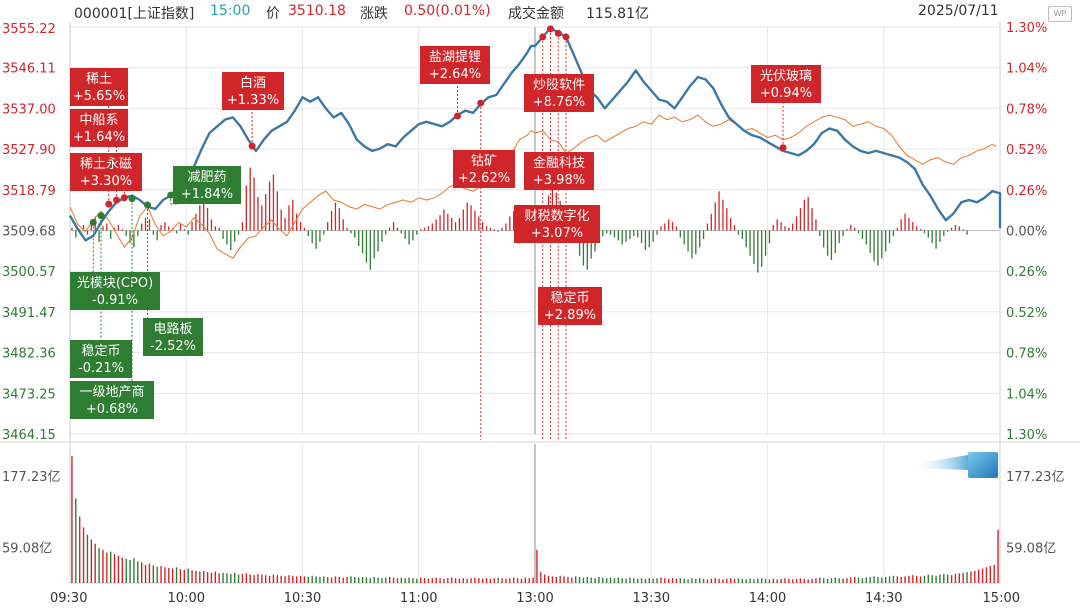  Describe the element at coordinates (253, 100) in the screenshot. I see `annotation-percent: +1.33%` at that location.